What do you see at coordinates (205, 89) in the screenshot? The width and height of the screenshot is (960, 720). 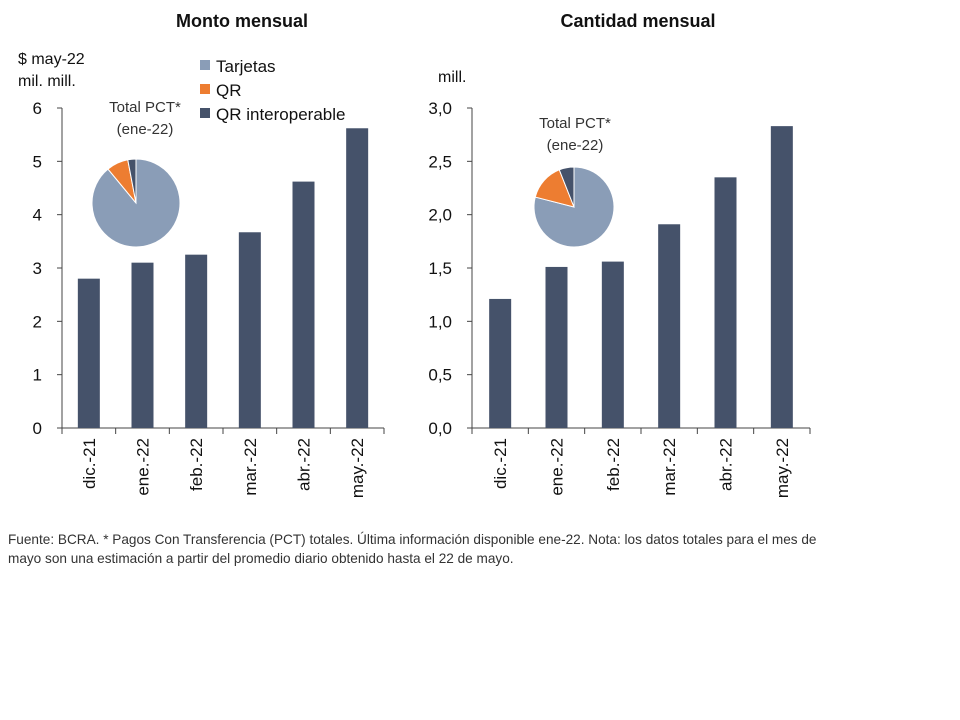 I see `legend-swatch-qr` at bounding box center [205, 89].